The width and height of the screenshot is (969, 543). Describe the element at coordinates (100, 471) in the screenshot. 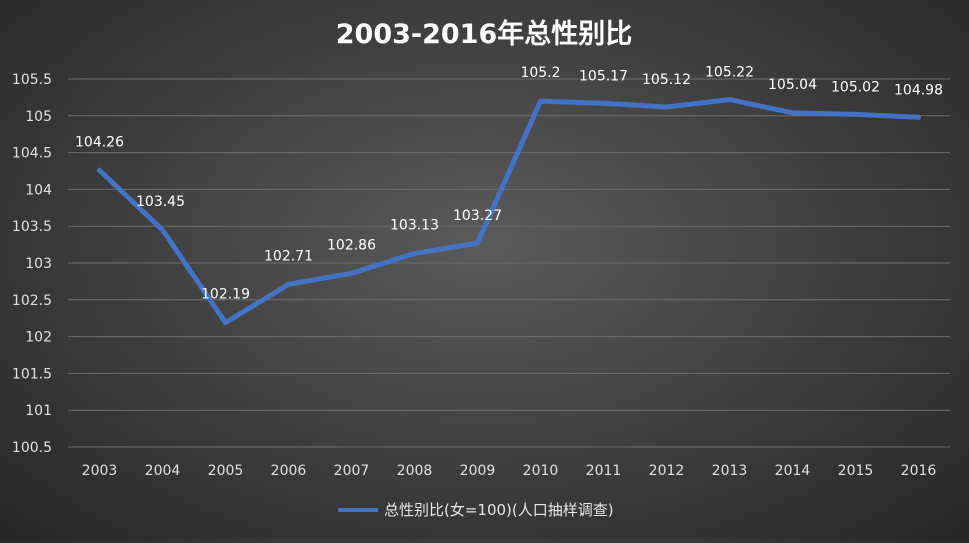

I see `x-tick-label: 2003` at that location.